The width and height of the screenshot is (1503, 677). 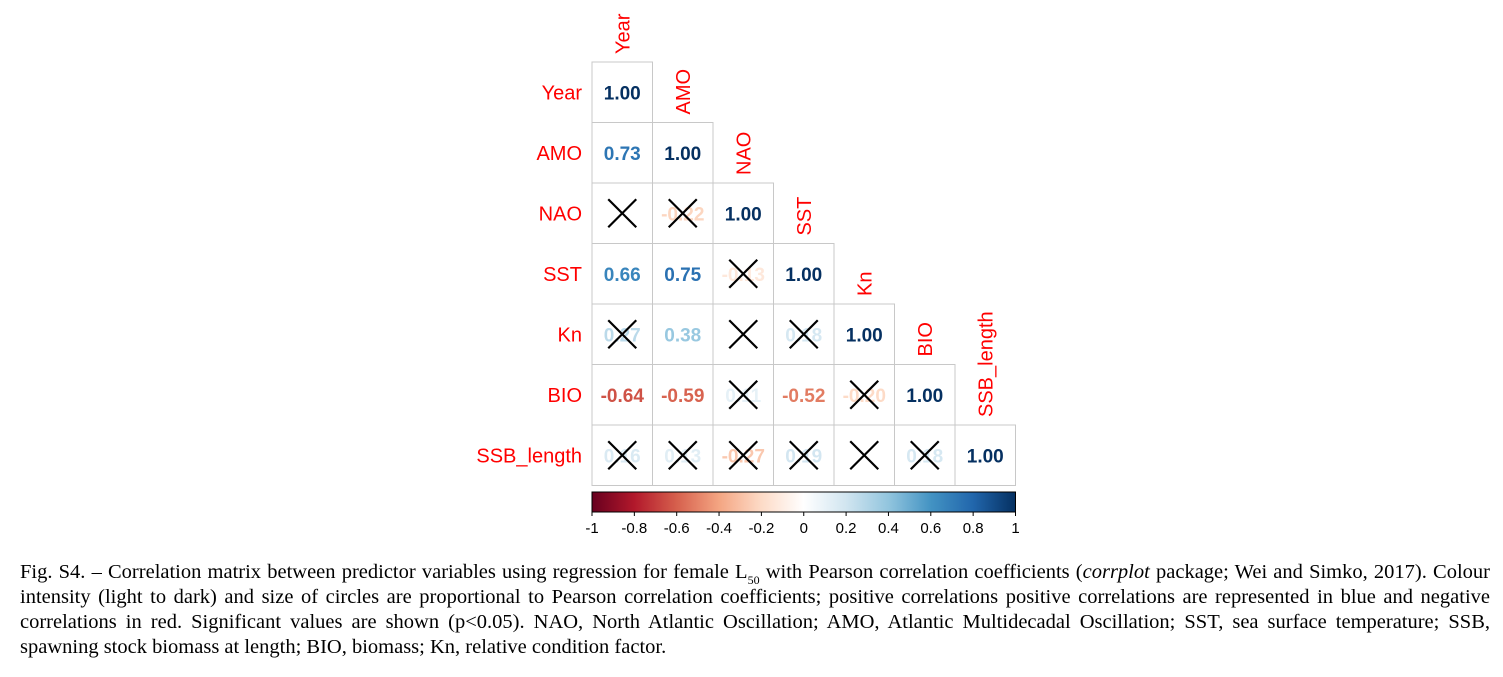 I want to click on column-label: SST, so click(x=805, y=216).